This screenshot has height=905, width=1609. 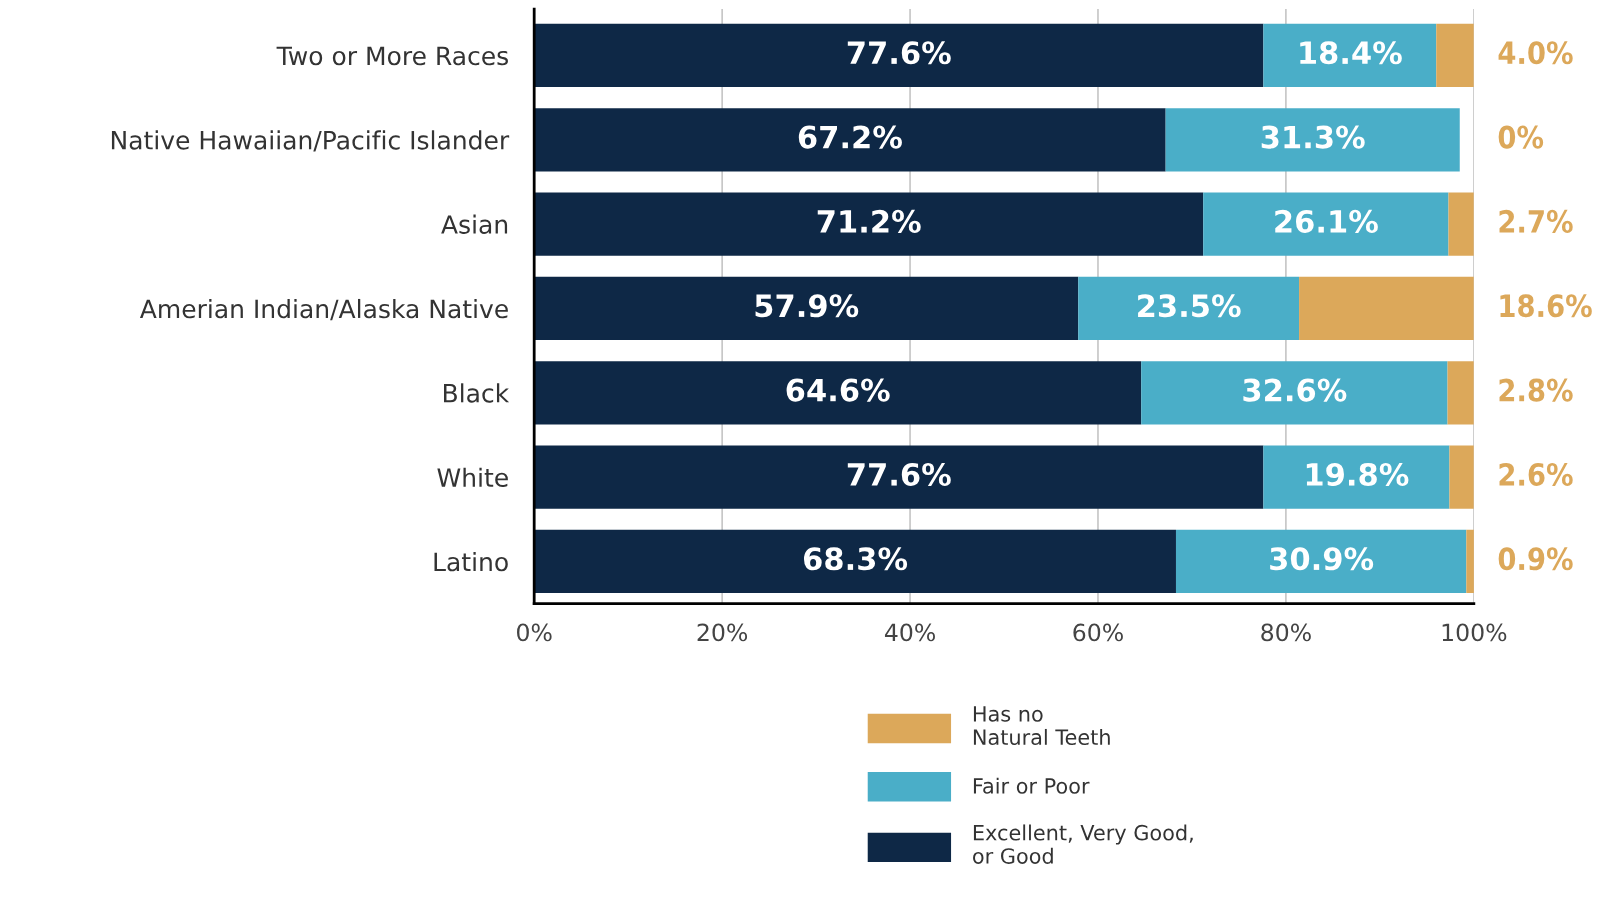 I want to click on y-tick-label: Asian, so click(x=474, y=224).